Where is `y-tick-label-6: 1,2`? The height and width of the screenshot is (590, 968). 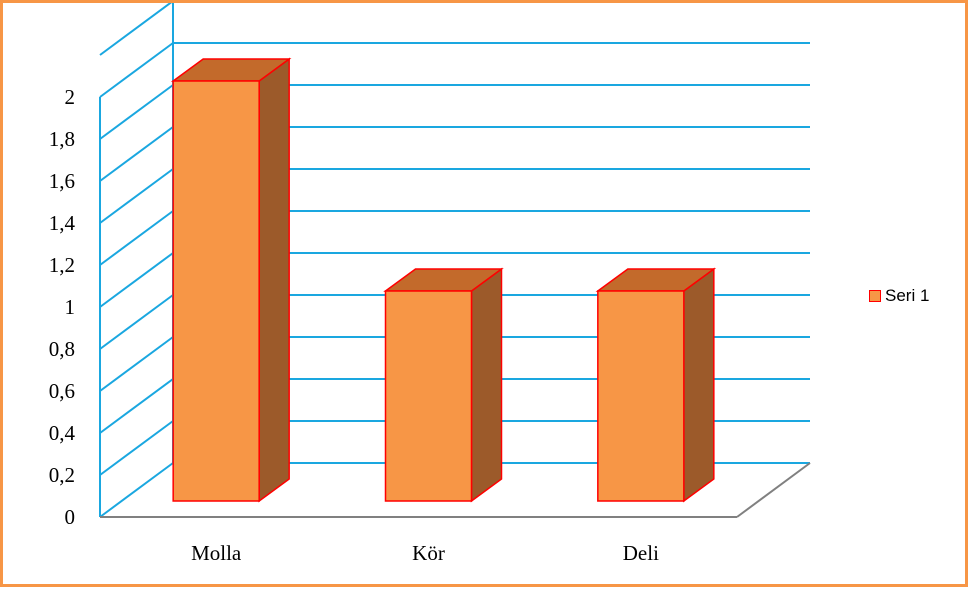 y-tick-label-6: 1,2 is located at coordinates (62, 265).